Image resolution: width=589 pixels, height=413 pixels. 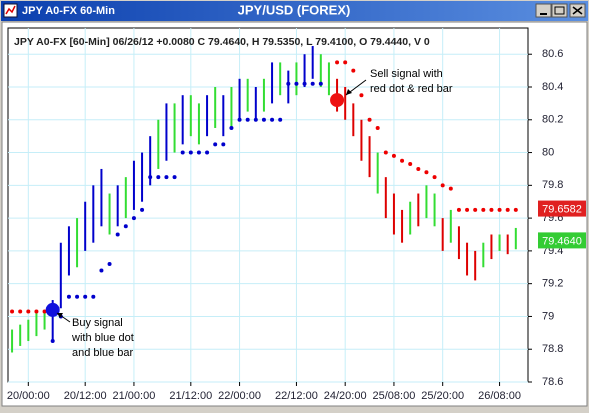 I want to click on buy-annotation: Buy signal with blue dot and blue bar, so click(x=95, y=335).